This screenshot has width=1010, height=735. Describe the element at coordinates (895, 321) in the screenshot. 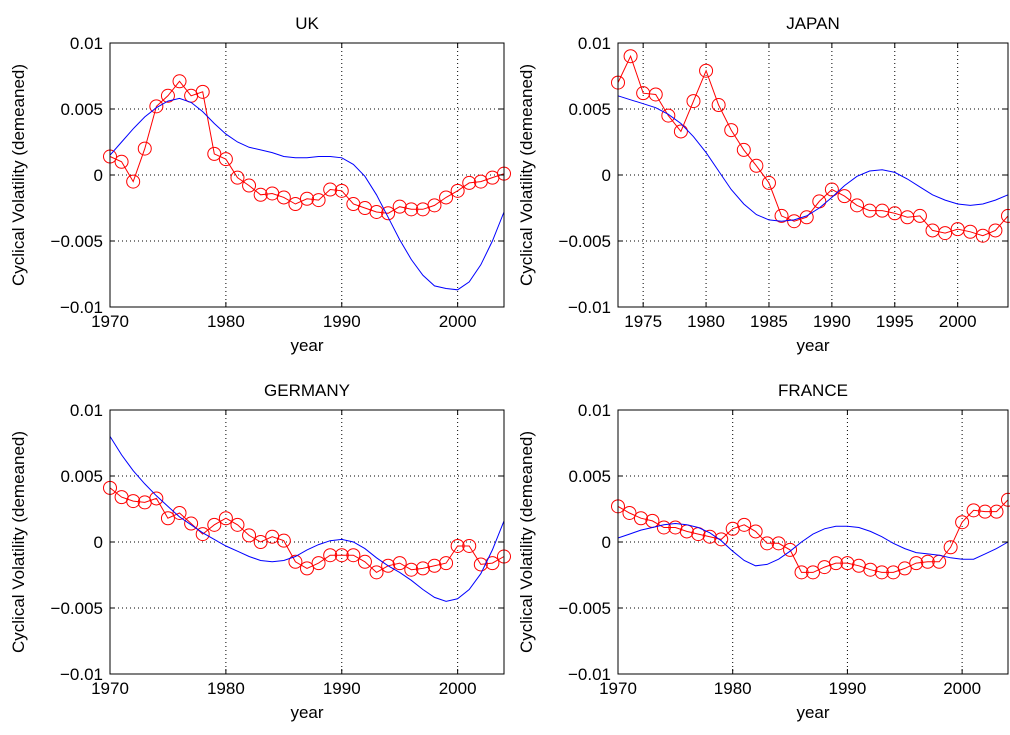

I see `x-tick-label: 1995` at that location.